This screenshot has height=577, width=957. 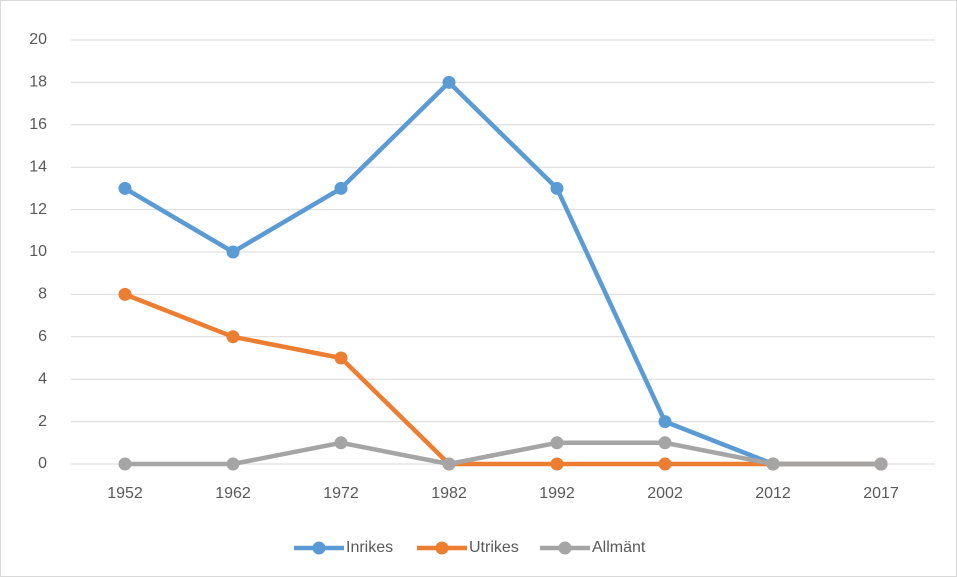 I want to click on x-tick-label: 2017, so click(x=881, y=493).